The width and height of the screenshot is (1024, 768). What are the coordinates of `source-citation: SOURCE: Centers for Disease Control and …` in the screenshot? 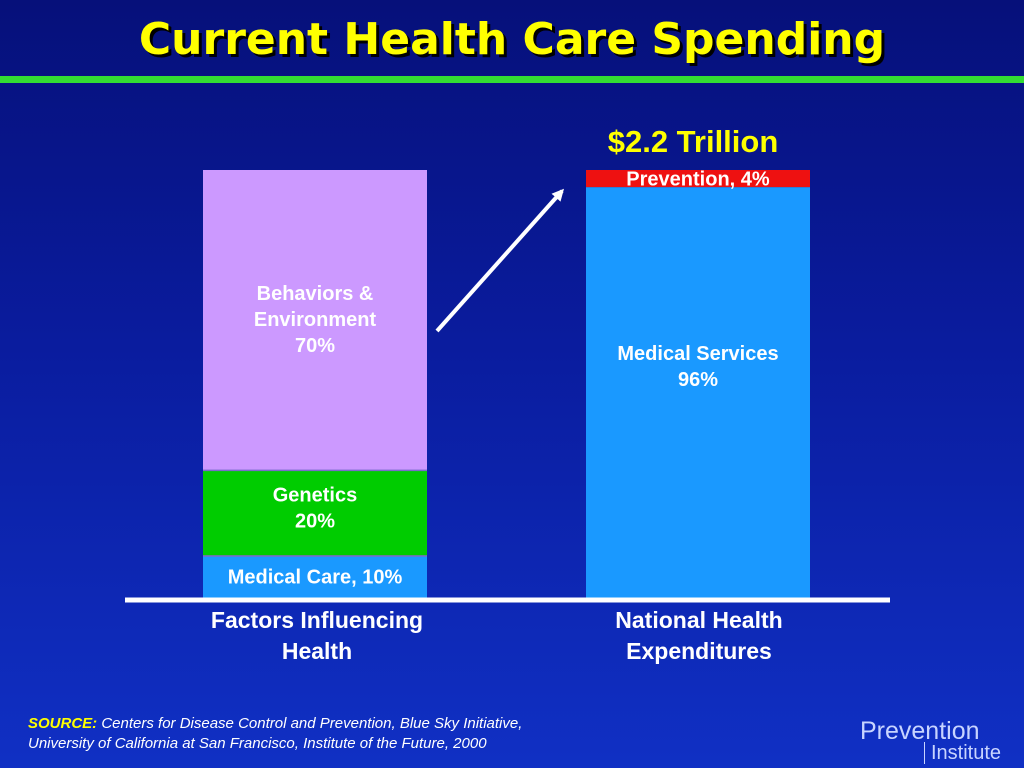 It's located at (348, 734).